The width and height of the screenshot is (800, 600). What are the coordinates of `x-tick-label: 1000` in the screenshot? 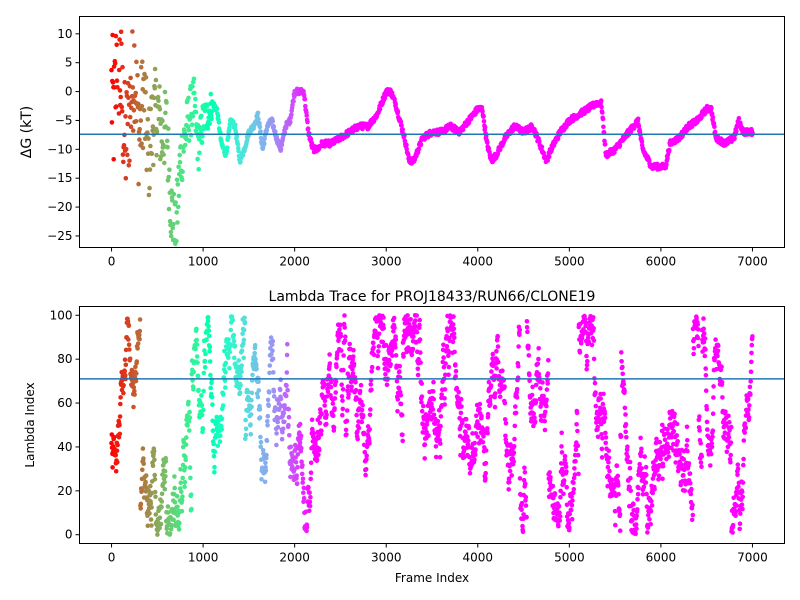 It's located at (203, 262).